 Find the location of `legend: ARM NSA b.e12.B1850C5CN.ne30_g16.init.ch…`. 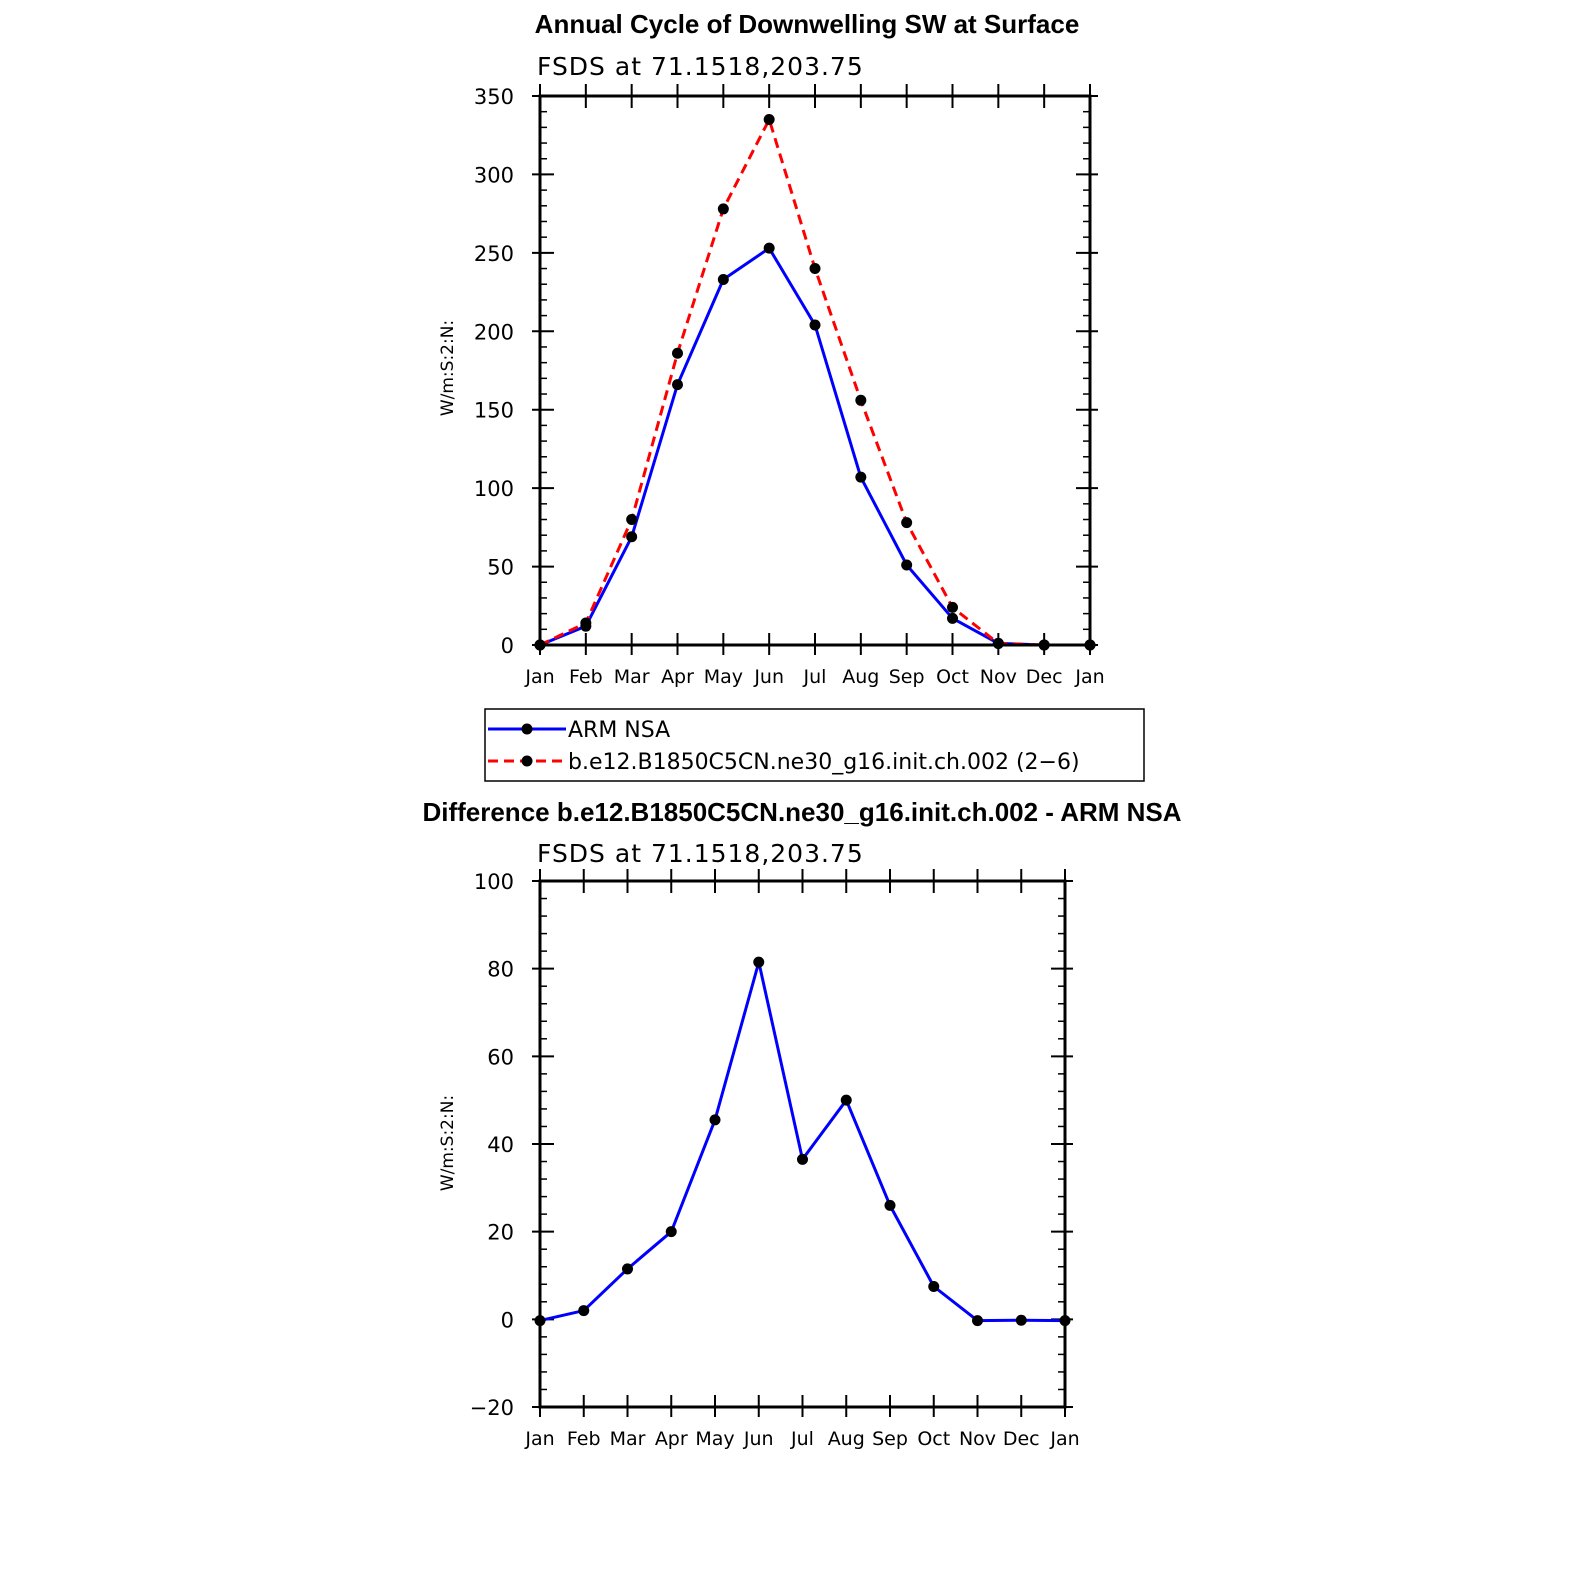

legend: ARM NSA b.e12.B1850C5CN.ne30_g16.init.ch… is located at coordinates (814, 745).